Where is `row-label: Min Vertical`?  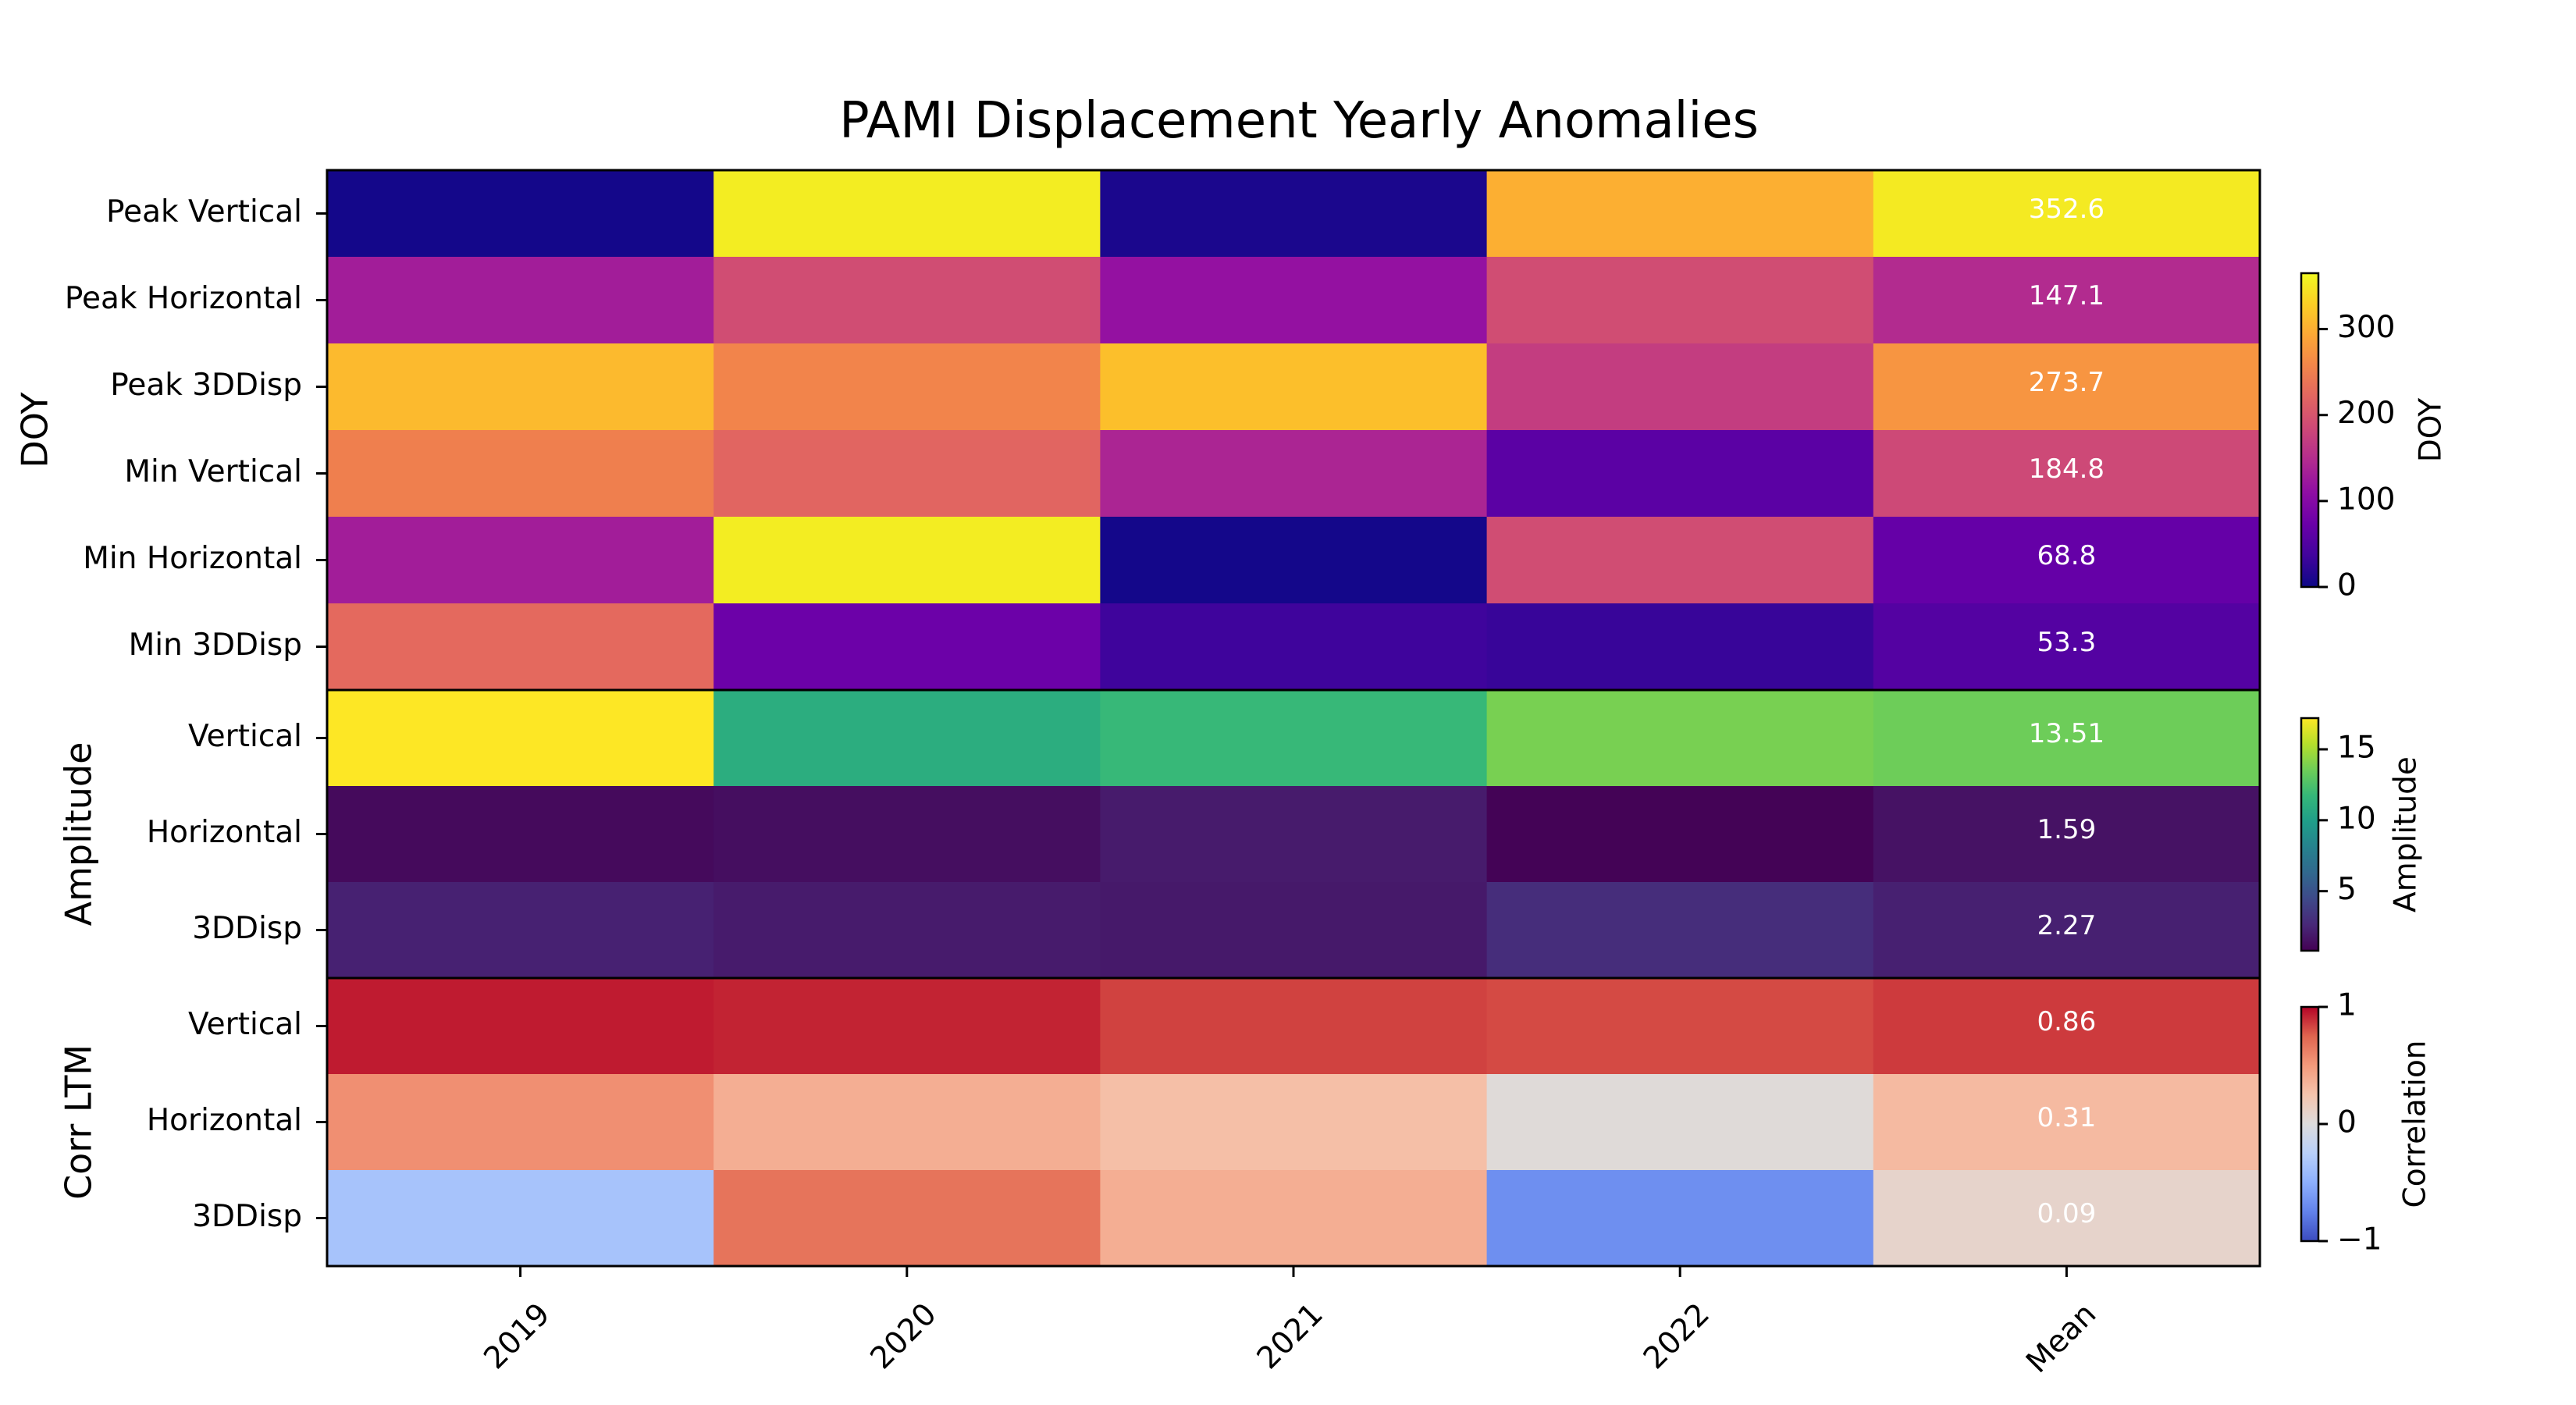 row-label: Min Vertical is located at coordinates (213, 472).